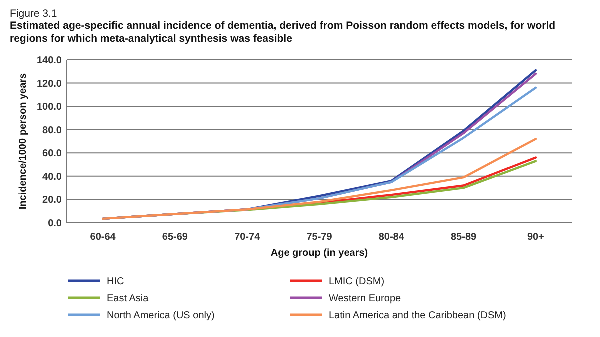 This screenshot has height=337, width=600. What do you see at coordinates (417, 316) in the screenshot?
I see `legend-label: Latin America and the Caribbean (DSM)` at bounding box center [417, 316].